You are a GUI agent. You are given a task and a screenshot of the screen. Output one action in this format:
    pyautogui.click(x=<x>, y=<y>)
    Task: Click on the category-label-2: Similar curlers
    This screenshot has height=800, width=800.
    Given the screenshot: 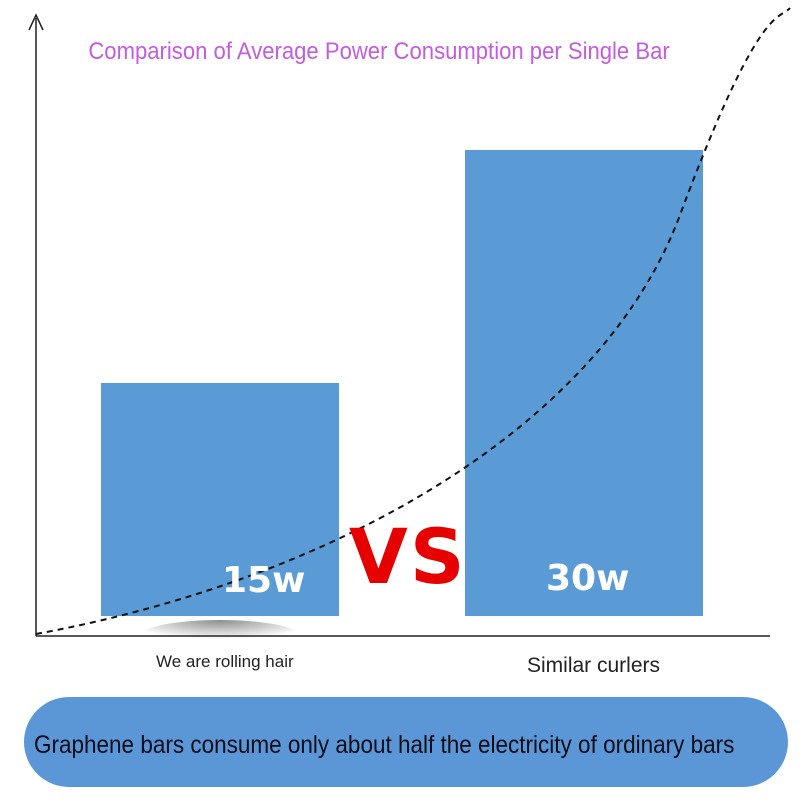 What is the action you would take?
    pyautogui.click(x=594, y=665)
    